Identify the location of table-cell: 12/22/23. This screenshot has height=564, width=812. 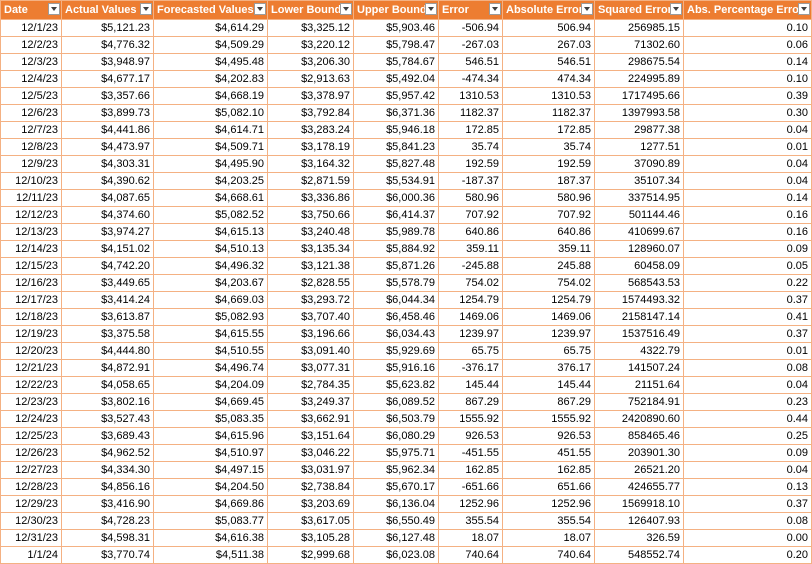
(31, 385).